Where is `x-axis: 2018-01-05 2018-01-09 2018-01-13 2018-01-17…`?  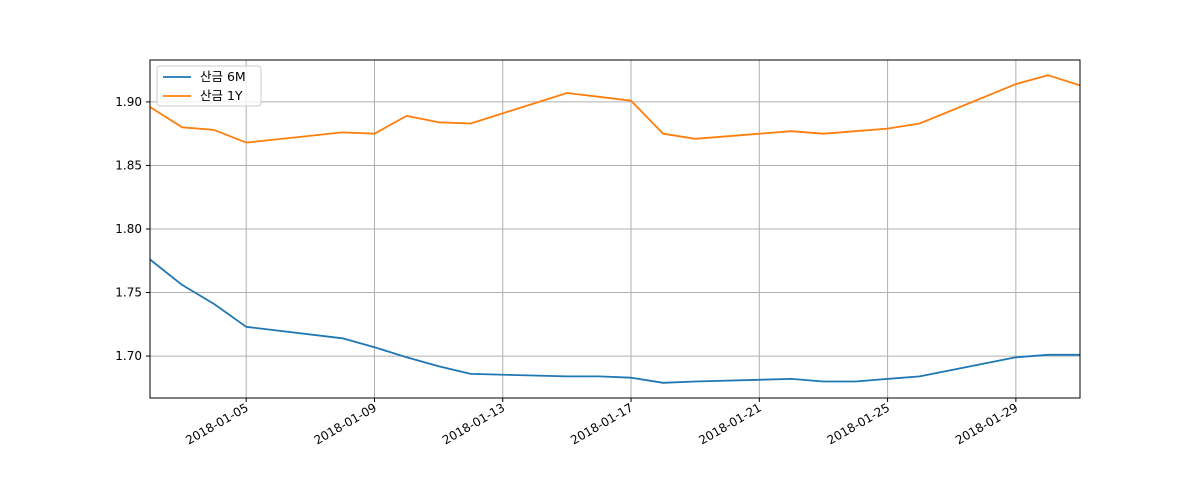 x-axis: 2018-01-05 2018-01-09 2018-01-13 2018-01-17… is located at coordinates (601, 422).